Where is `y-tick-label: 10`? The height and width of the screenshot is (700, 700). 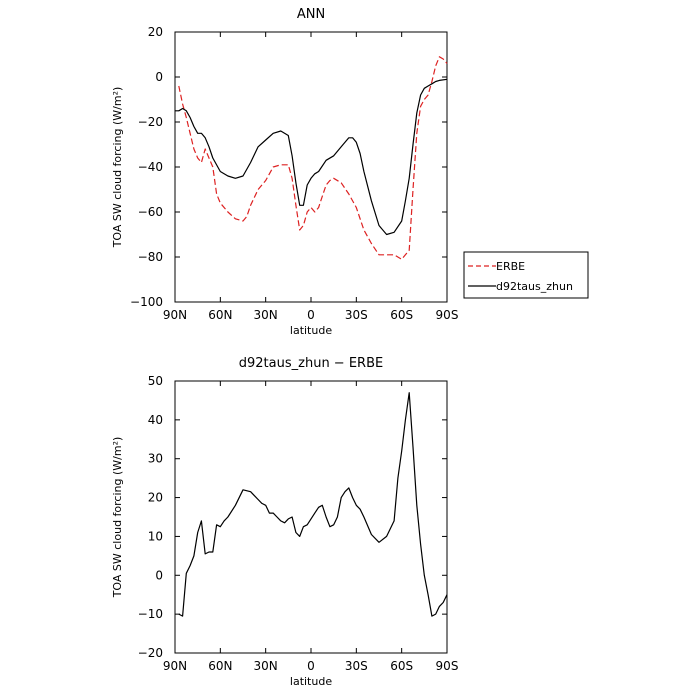
y-tick-label: 10 is located at coordinates (155, 536).